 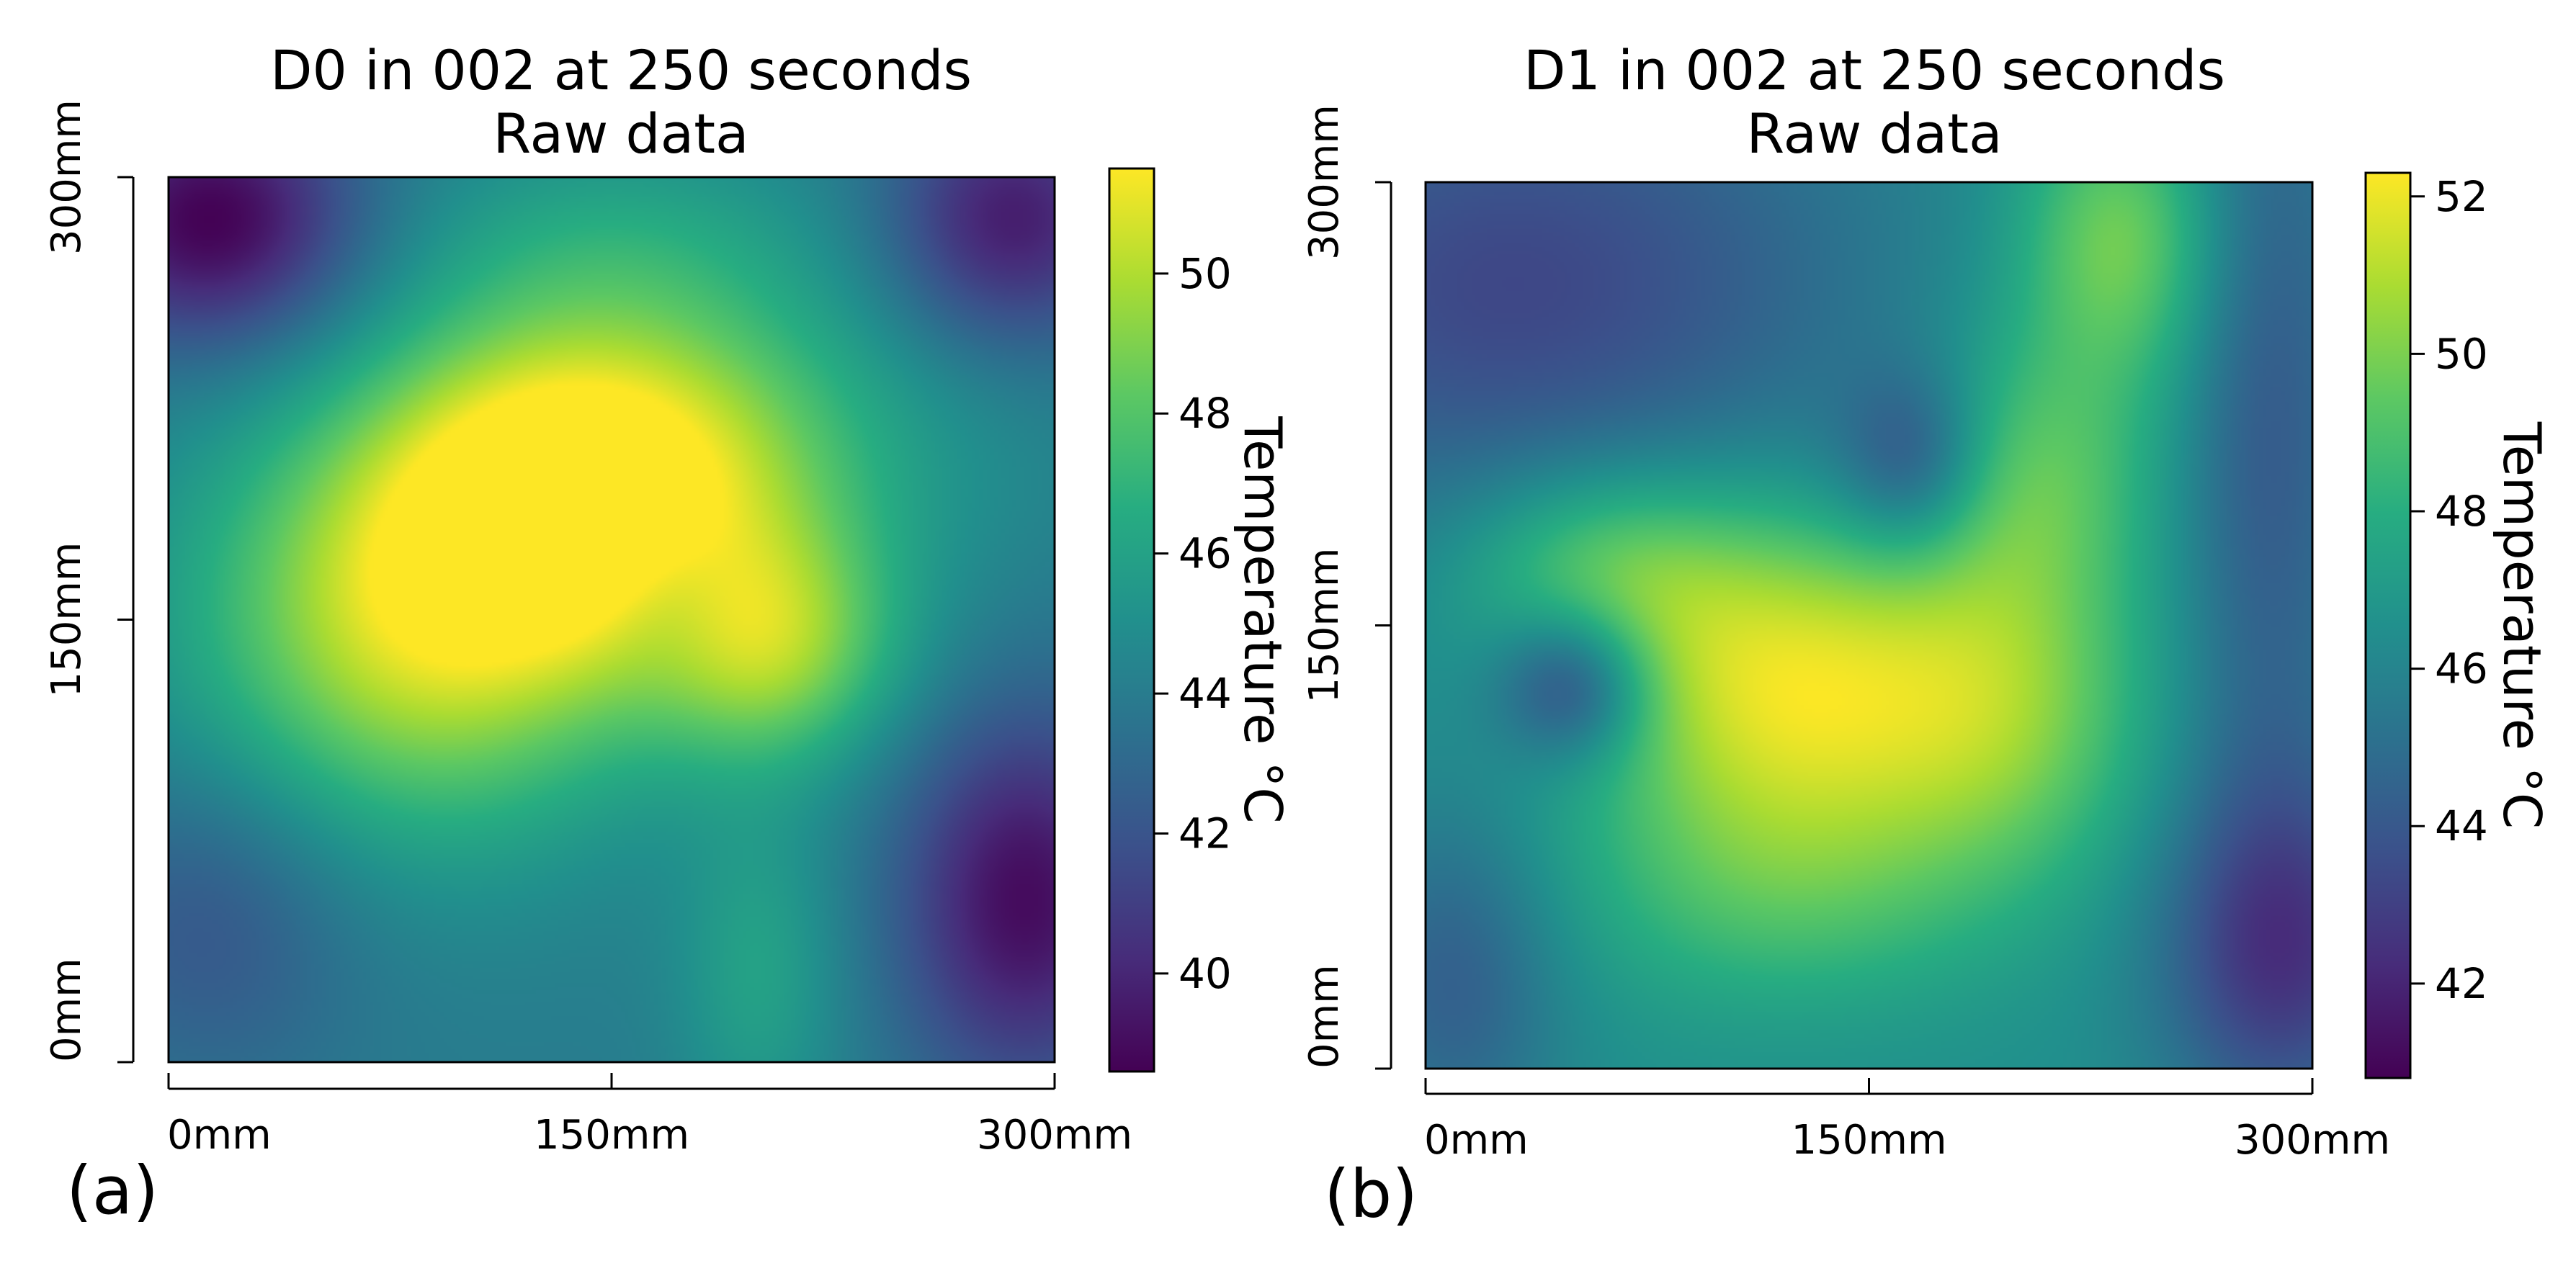 What do you see at coordinates (621, 70) in the screenshot?
I see `chart-title: D0 in 002 at 250 seconds` at bounding box center [621, 70].